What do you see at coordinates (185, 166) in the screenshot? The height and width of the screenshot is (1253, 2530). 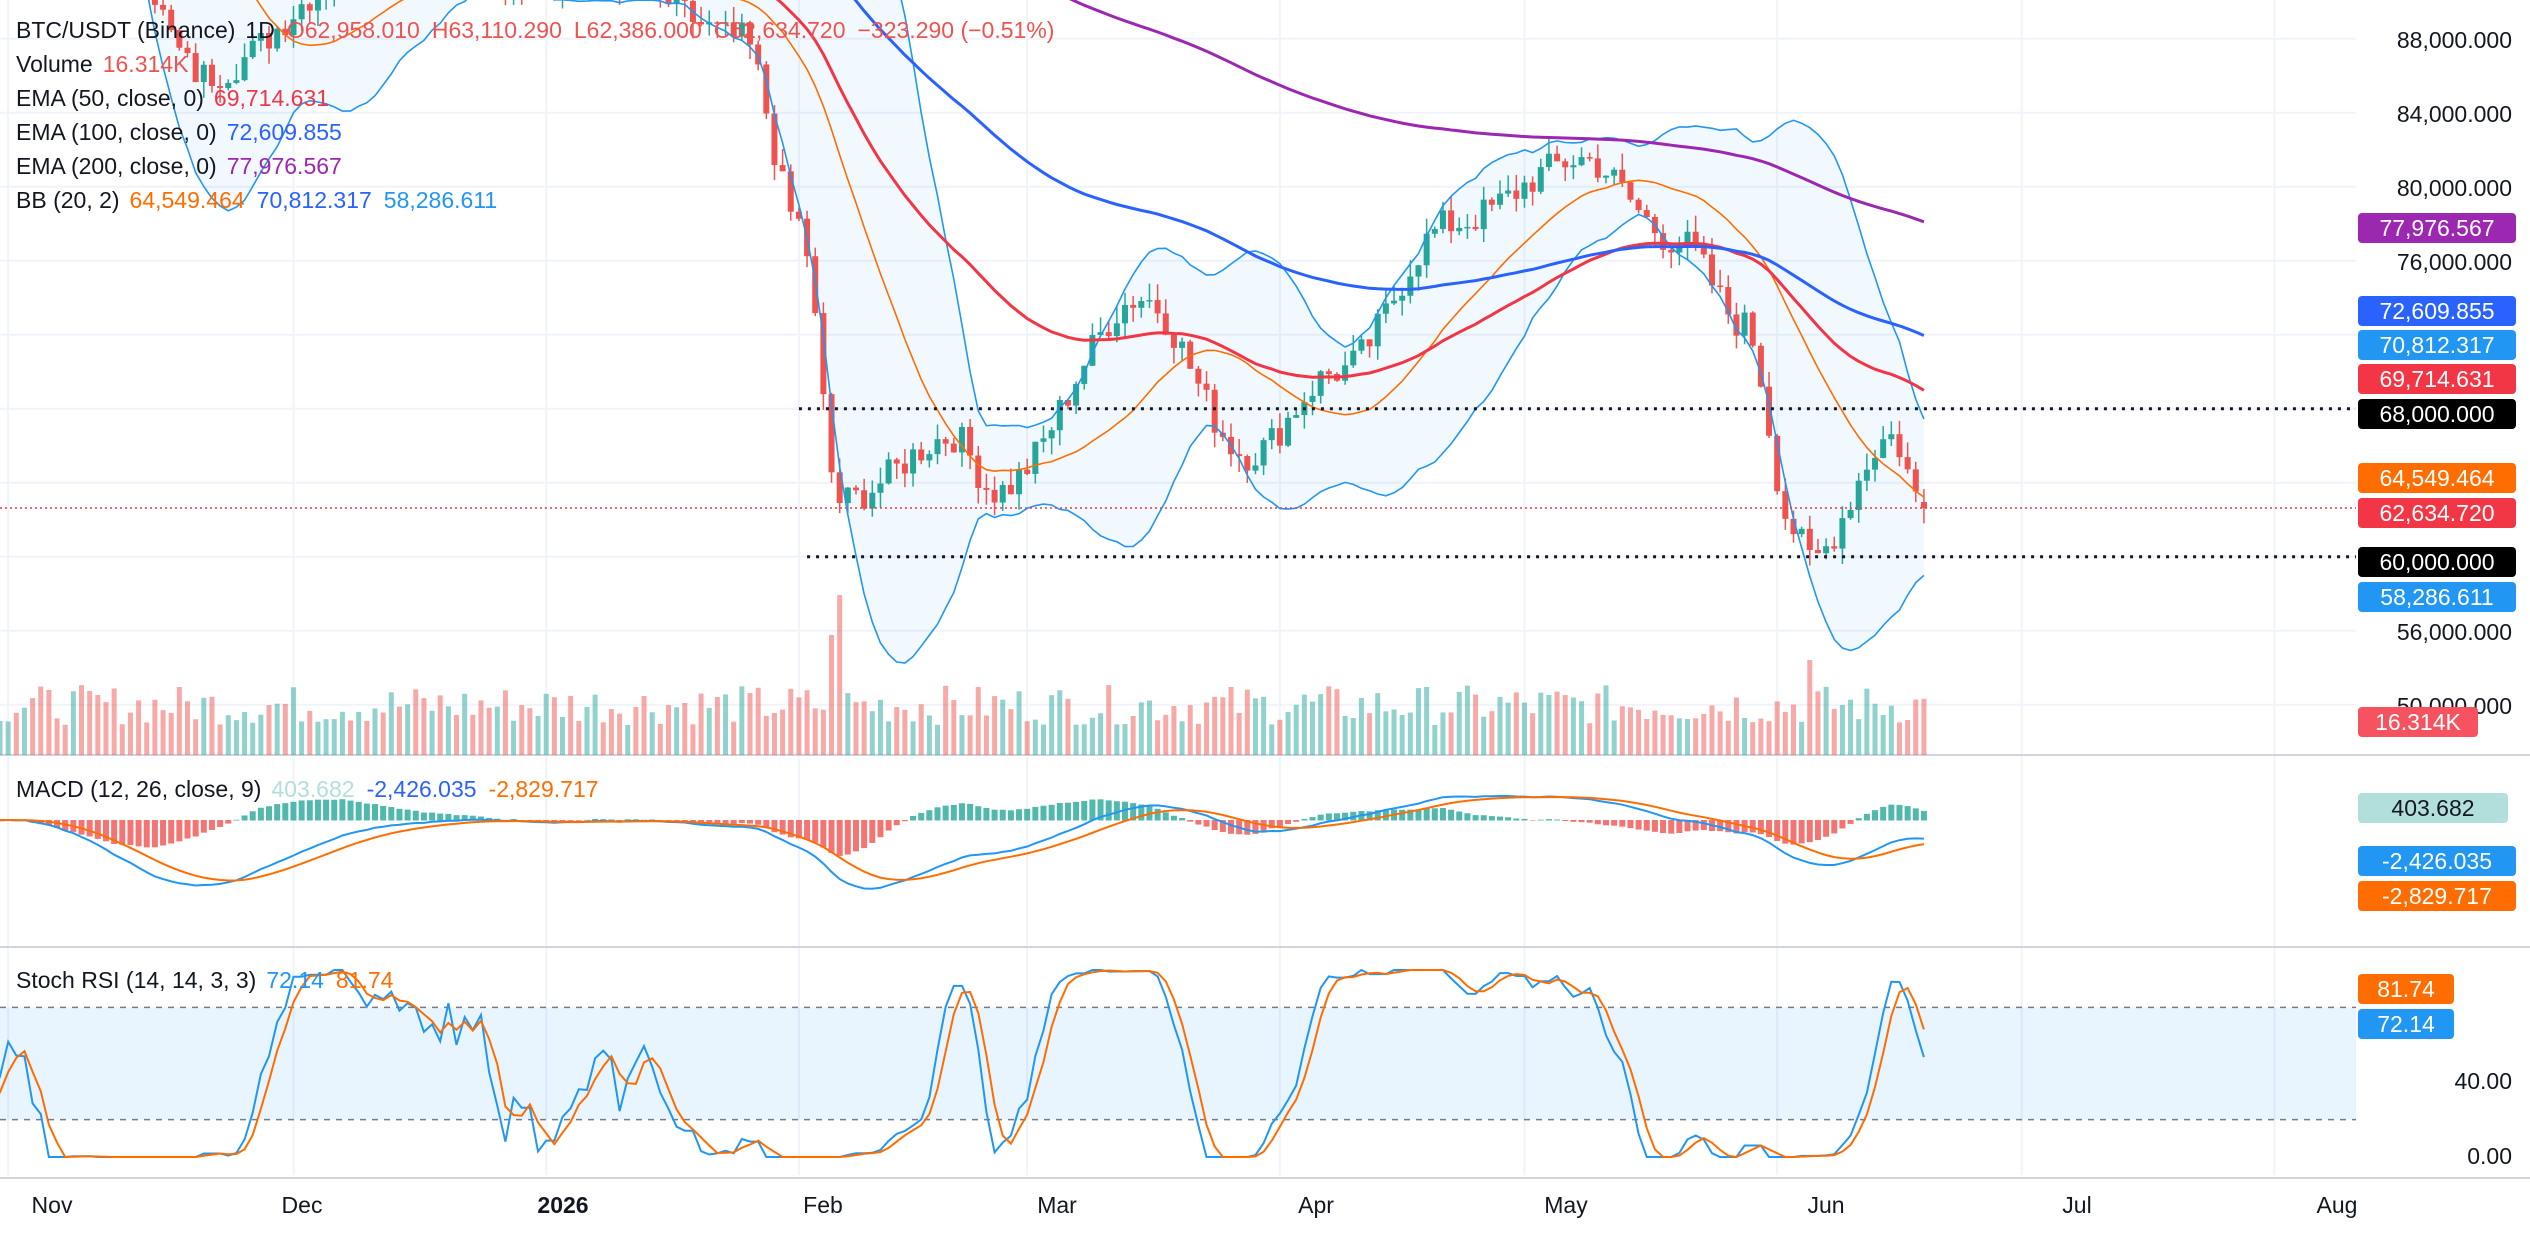 I see `legend-ema200: EMA (200, close, 0) 77,976.567` at bounding box center [185, 166].